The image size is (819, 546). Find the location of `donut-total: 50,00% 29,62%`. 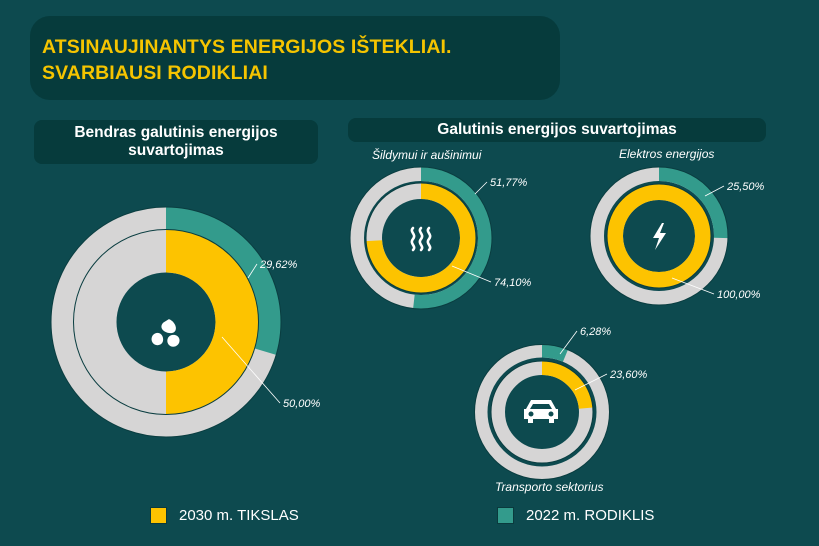

donut-total: 50,00% 29,62% is located at coordinates (185, 322).